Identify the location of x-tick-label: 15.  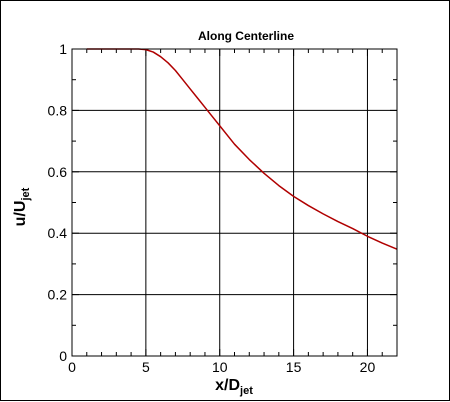
(294, 367).